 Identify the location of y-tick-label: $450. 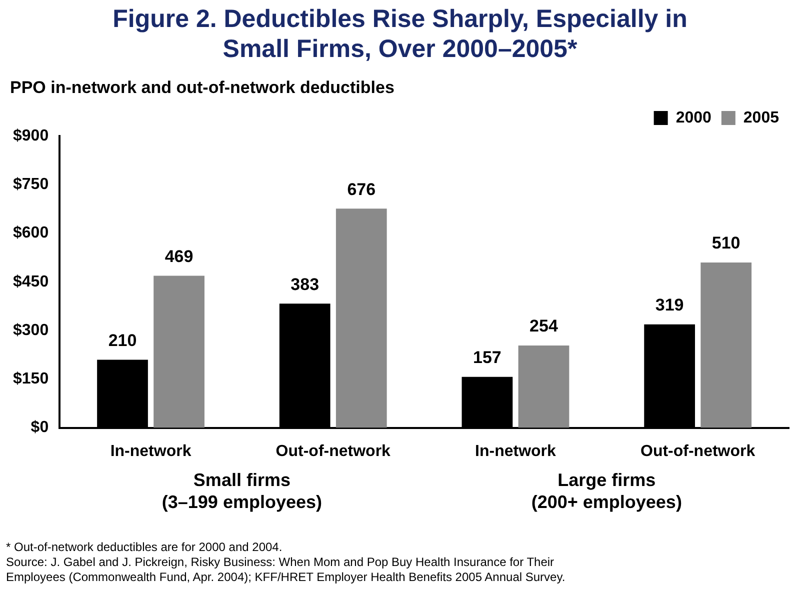
(31, 281).